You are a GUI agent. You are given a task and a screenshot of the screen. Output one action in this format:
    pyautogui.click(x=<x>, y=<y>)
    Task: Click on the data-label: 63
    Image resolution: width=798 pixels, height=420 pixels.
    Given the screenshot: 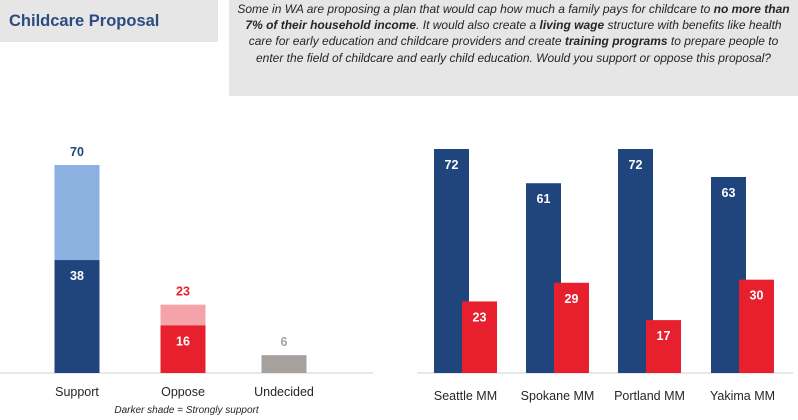 What is the action you would take?
    pyautogui.click(x=729, y=193)
    